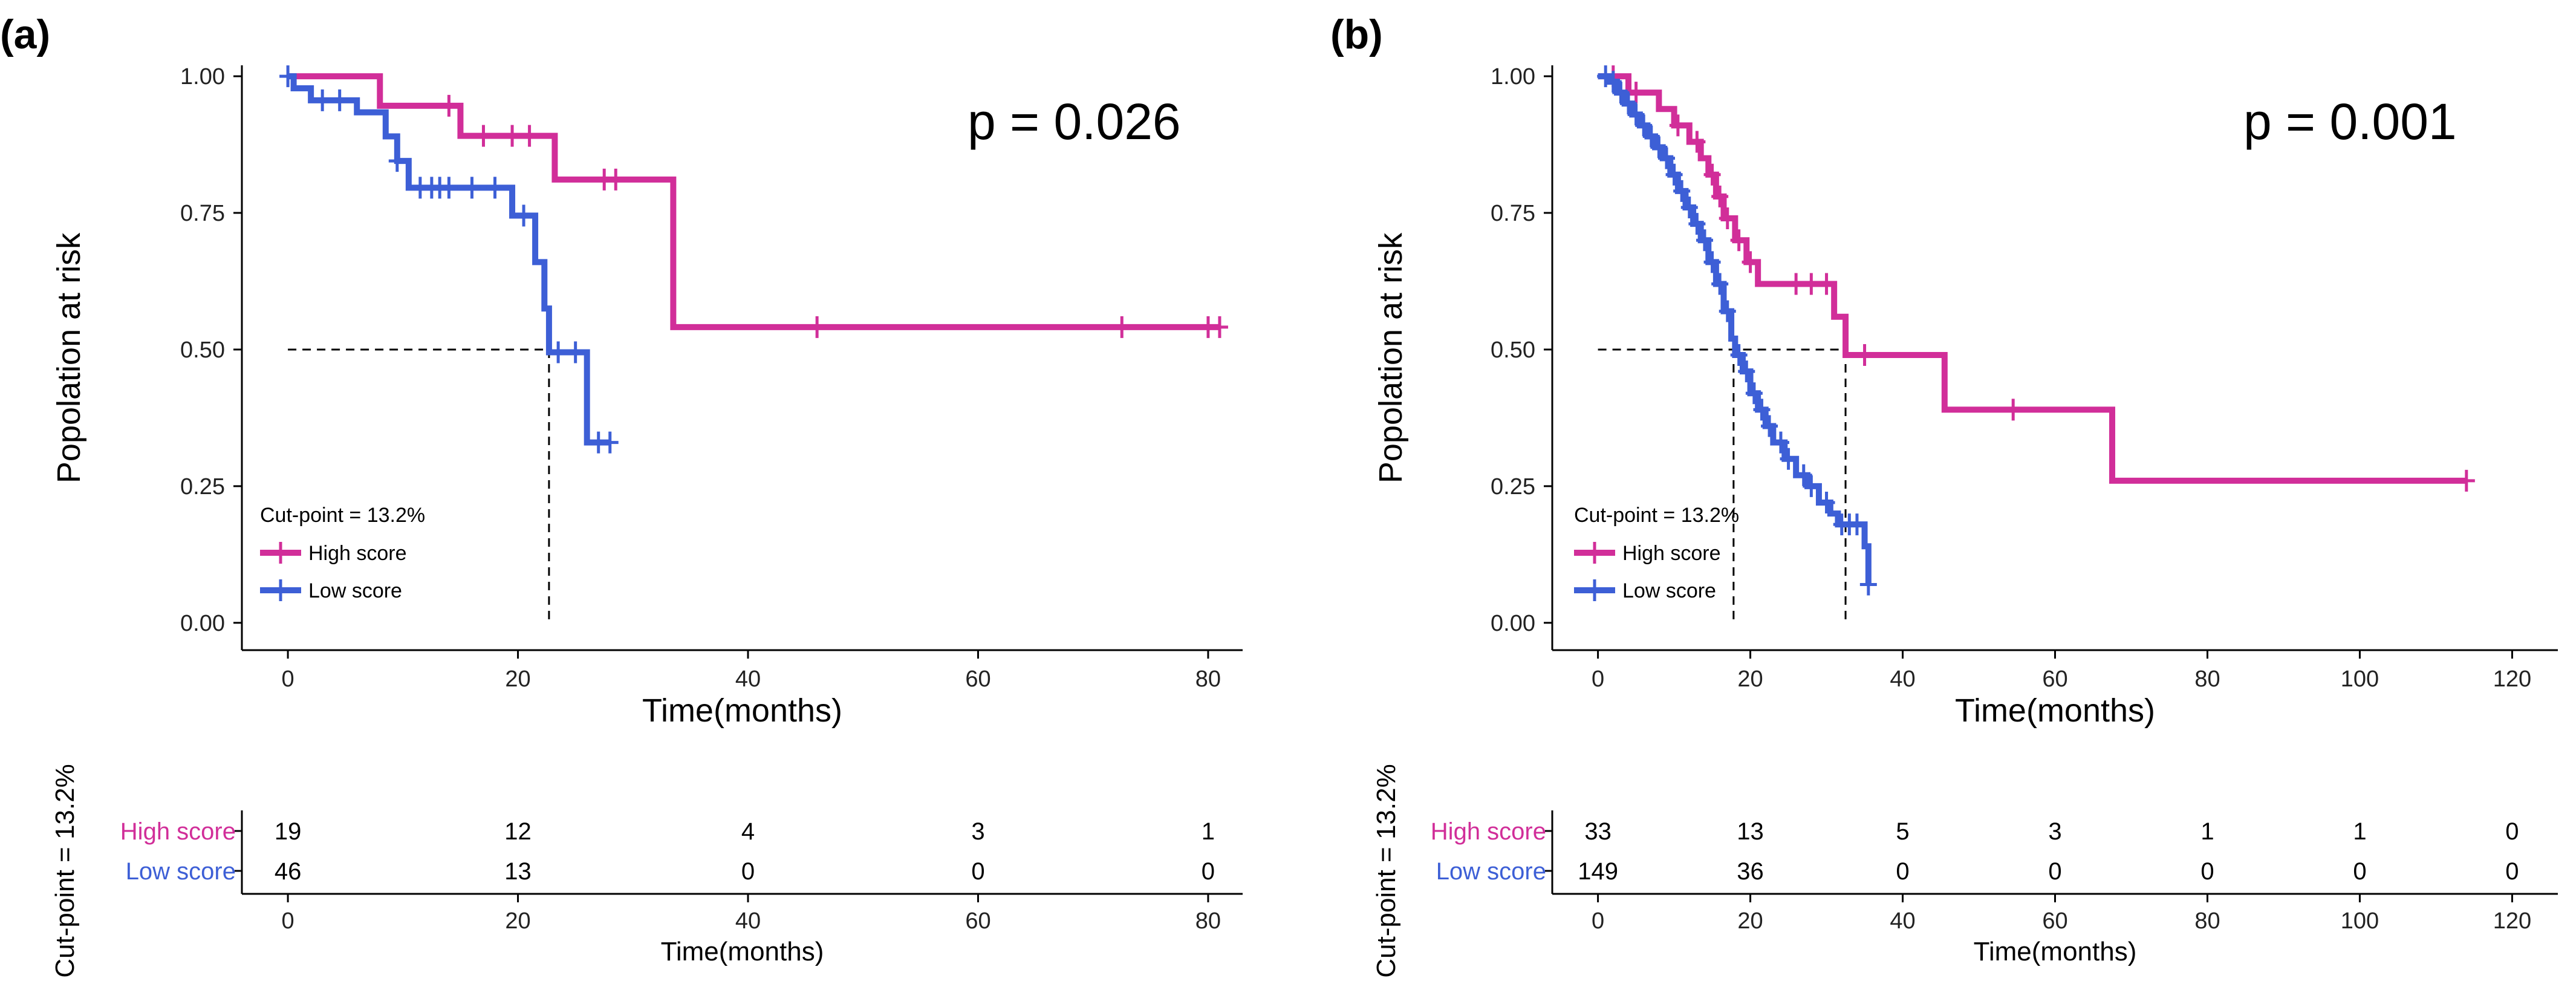  I want to click on risk-x-tick-label: 120, so click(2512, 921).